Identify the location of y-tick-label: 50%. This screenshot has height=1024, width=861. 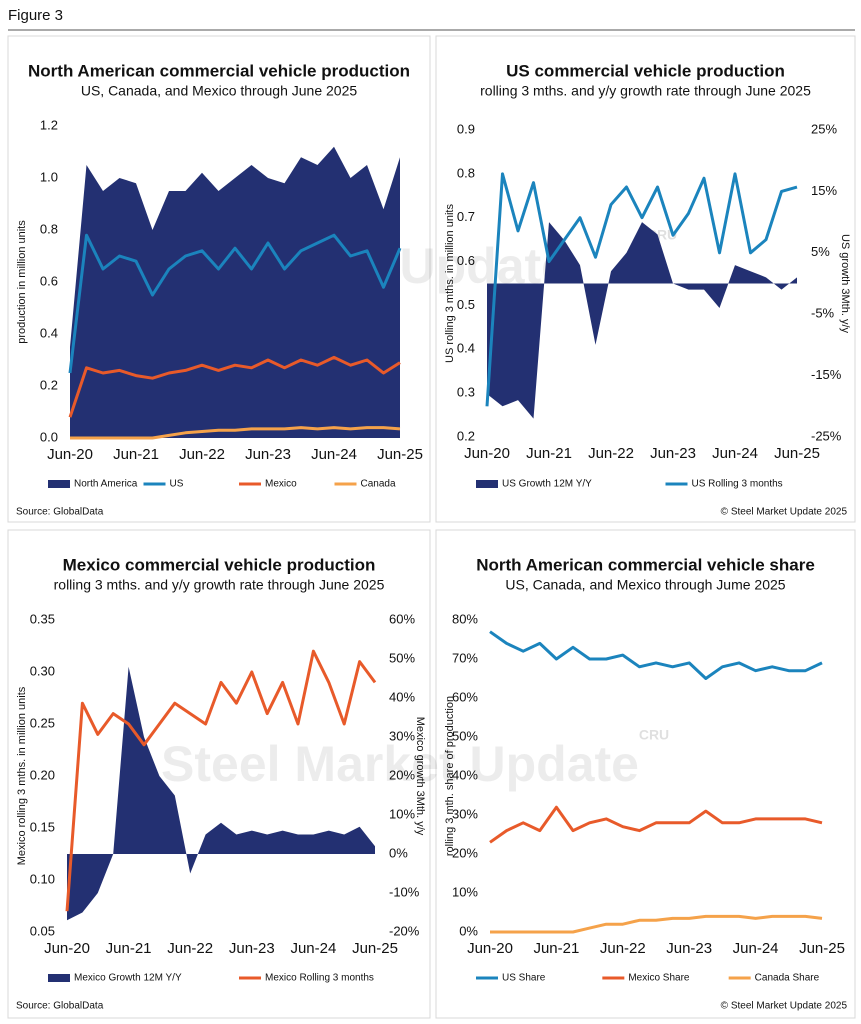
(465, 735).